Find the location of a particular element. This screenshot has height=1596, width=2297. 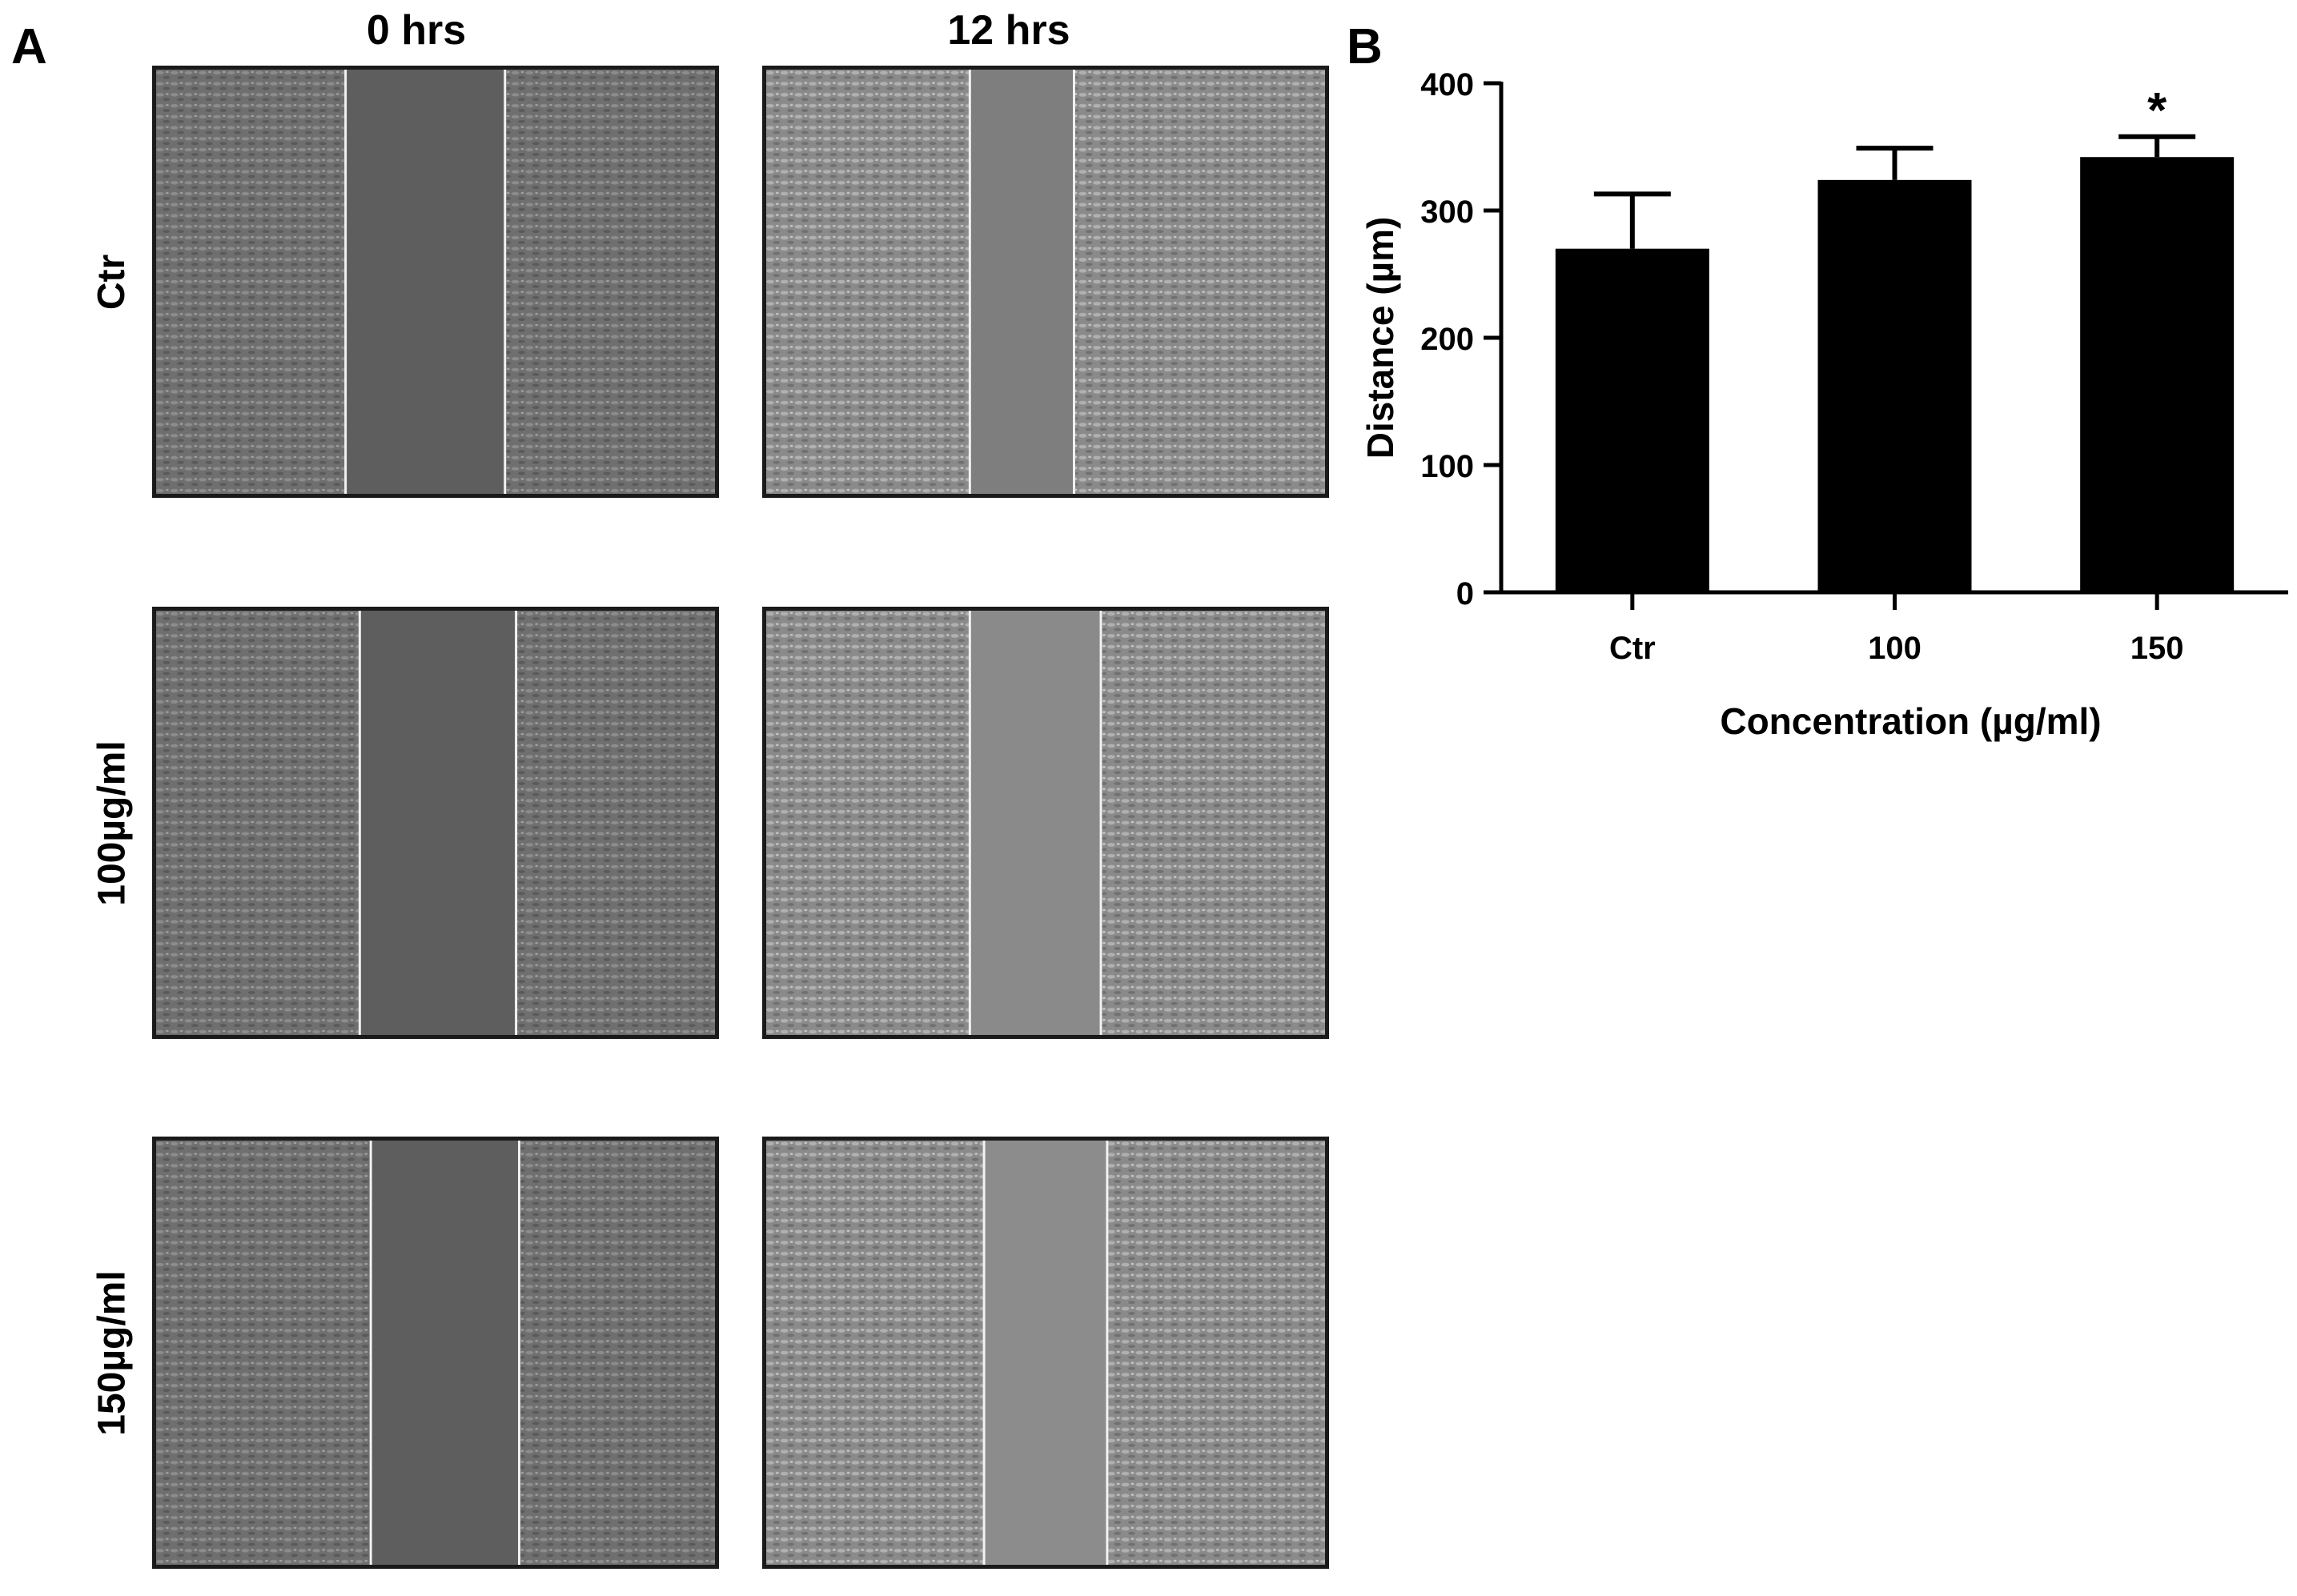

panel-a-letter: A is located at coordinates (29, 46).